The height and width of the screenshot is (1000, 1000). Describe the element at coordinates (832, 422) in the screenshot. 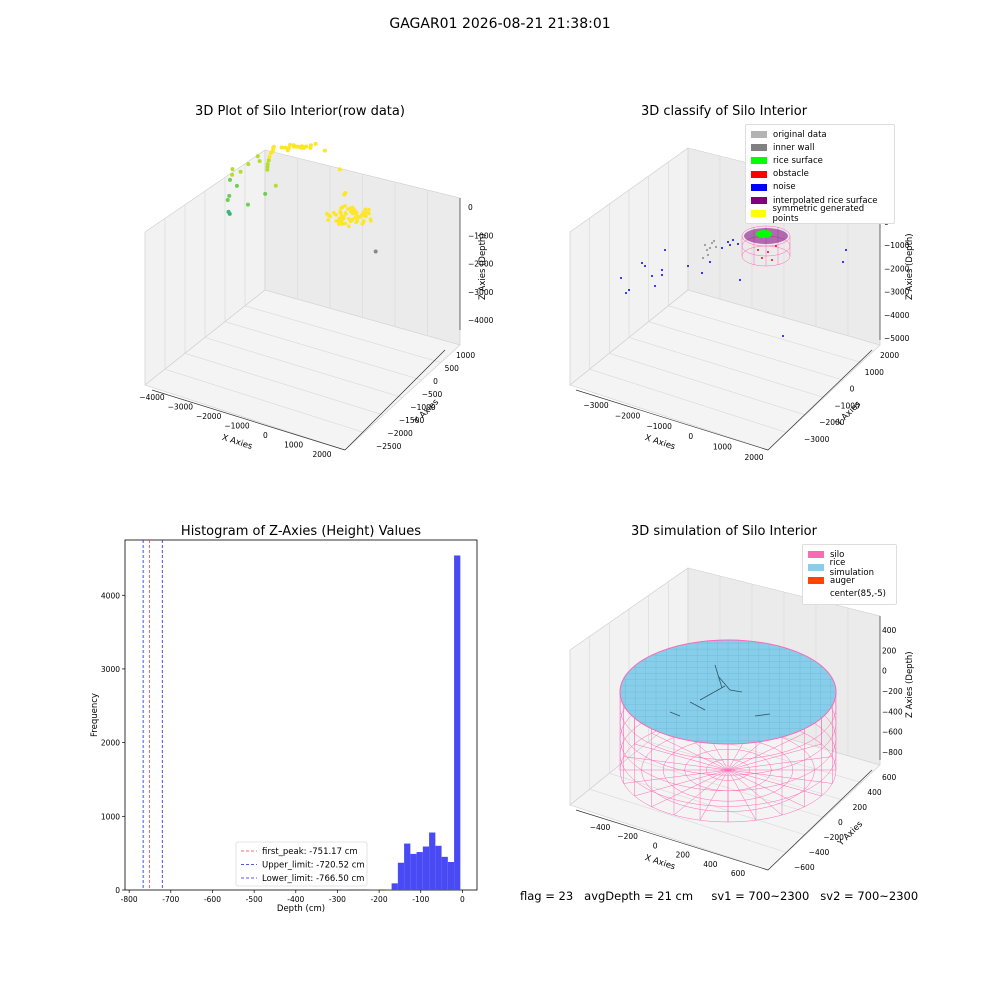

I see `chart2-y-tick: −2000` at that location.